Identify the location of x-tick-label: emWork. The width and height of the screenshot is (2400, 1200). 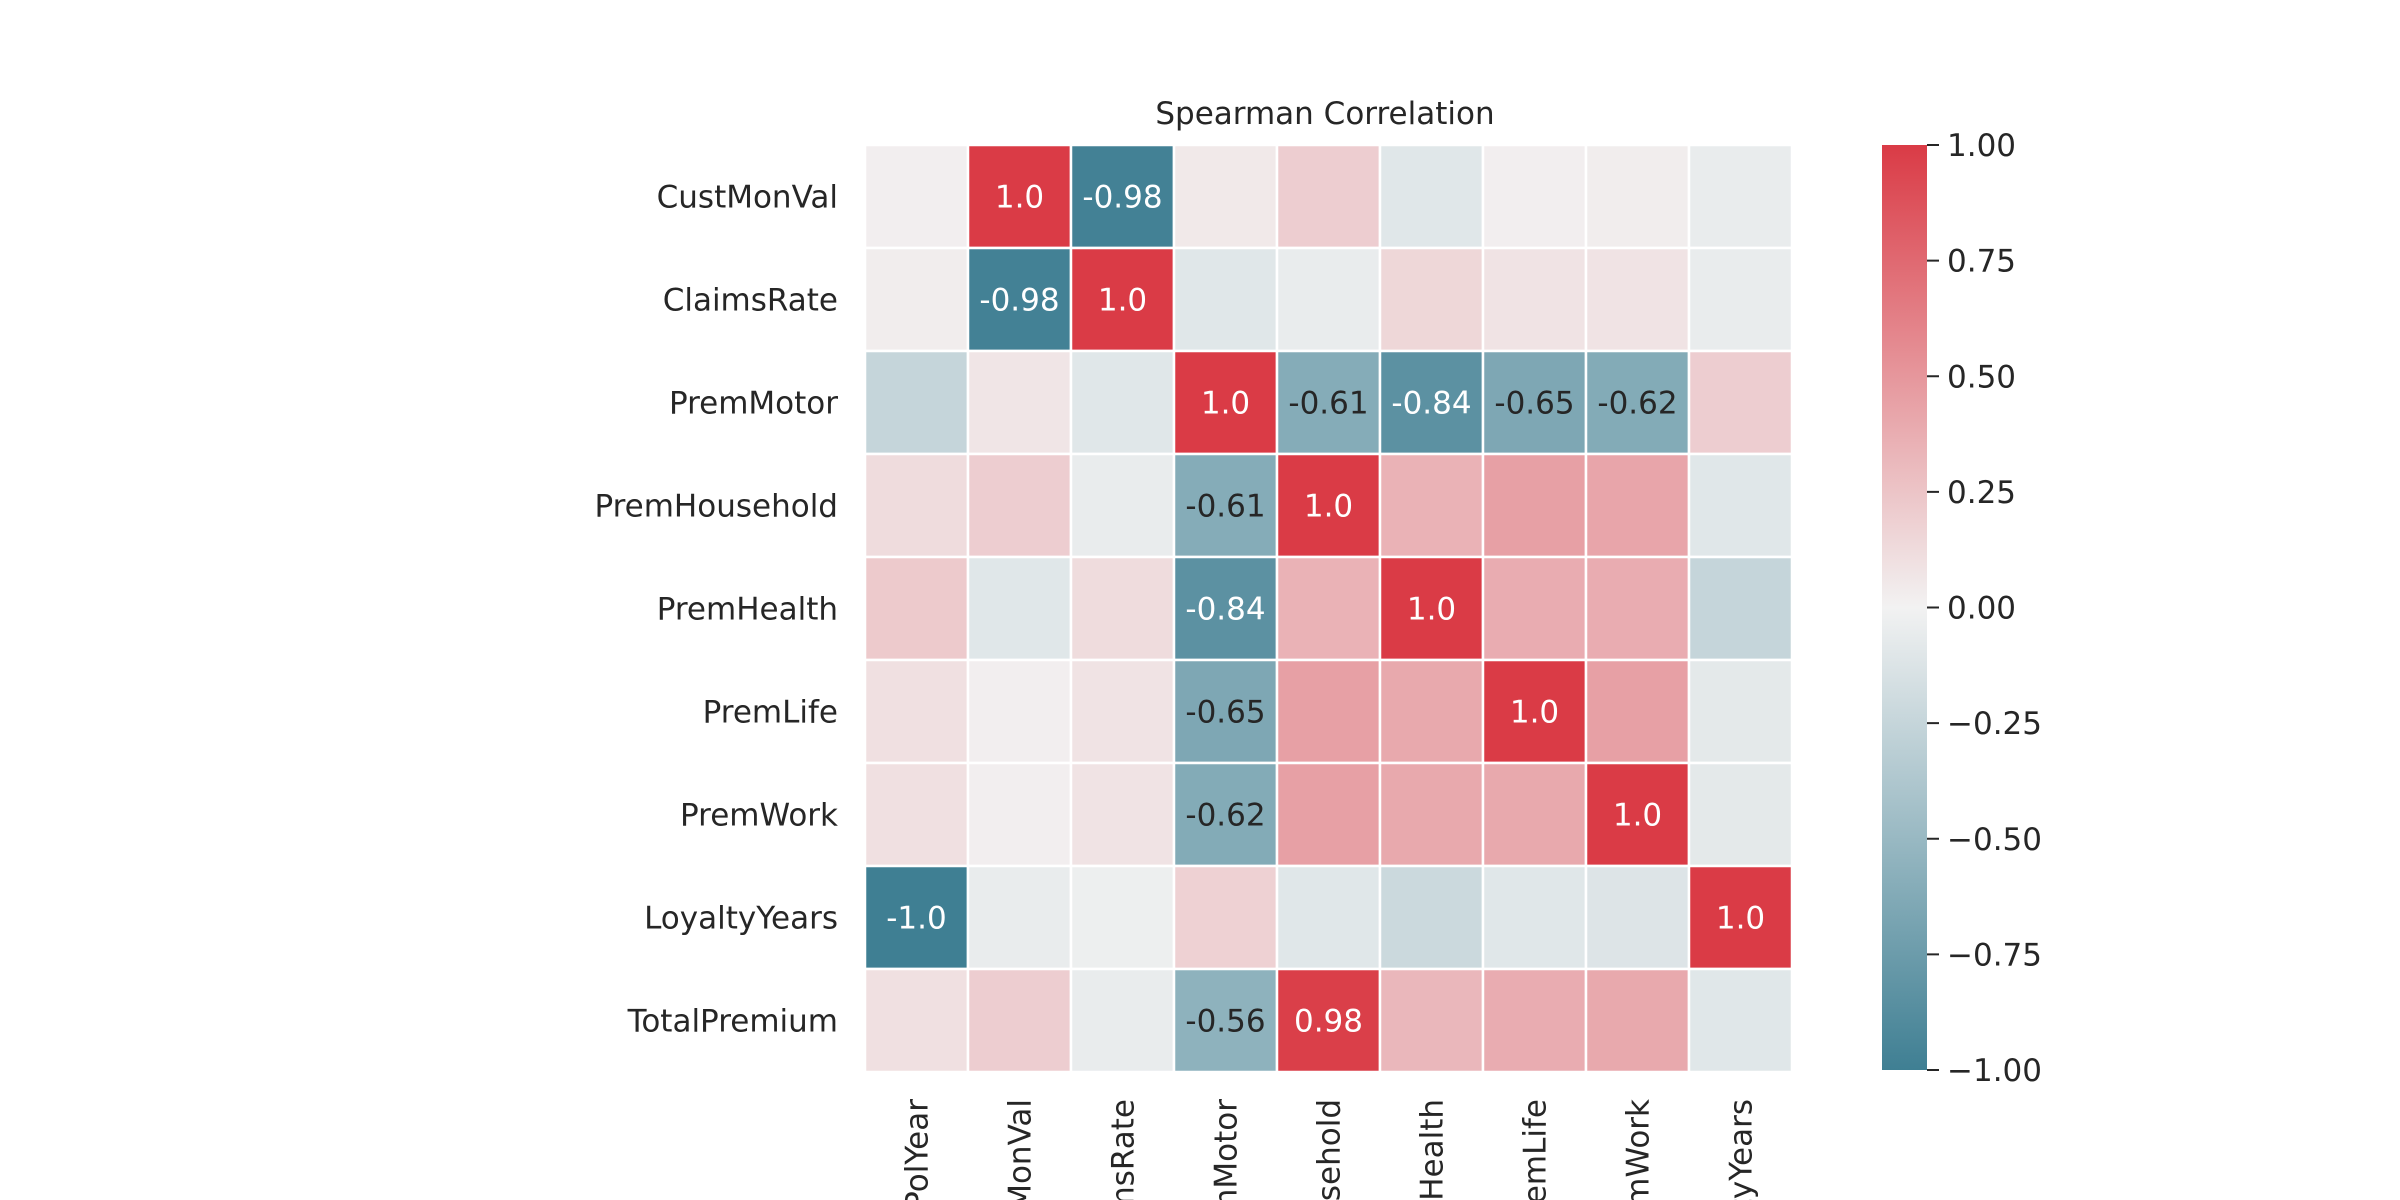
(1639, 1149).